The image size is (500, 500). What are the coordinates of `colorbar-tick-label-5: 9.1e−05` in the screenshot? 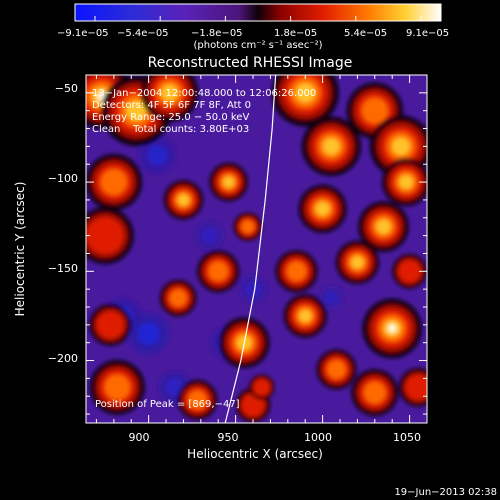 It's located at (427, 33).